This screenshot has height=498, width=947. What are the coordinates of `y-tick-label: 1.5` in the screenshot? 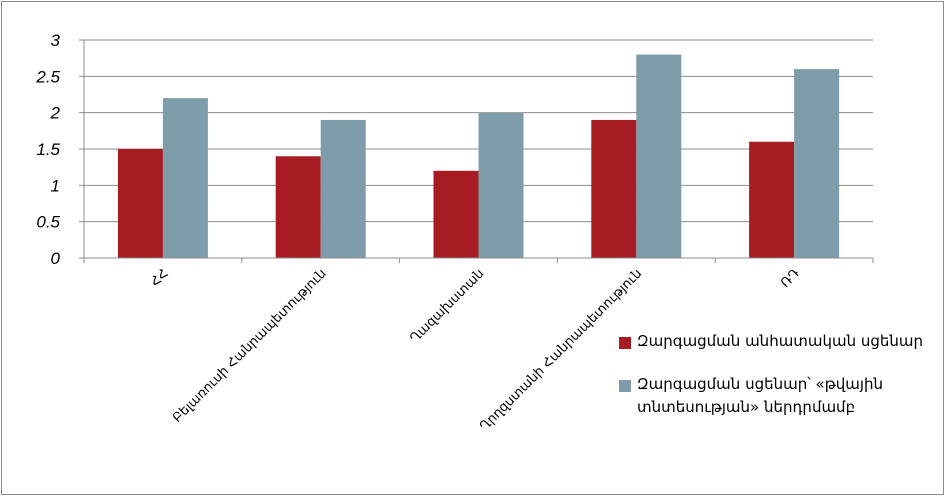 It's located at (48, 149).